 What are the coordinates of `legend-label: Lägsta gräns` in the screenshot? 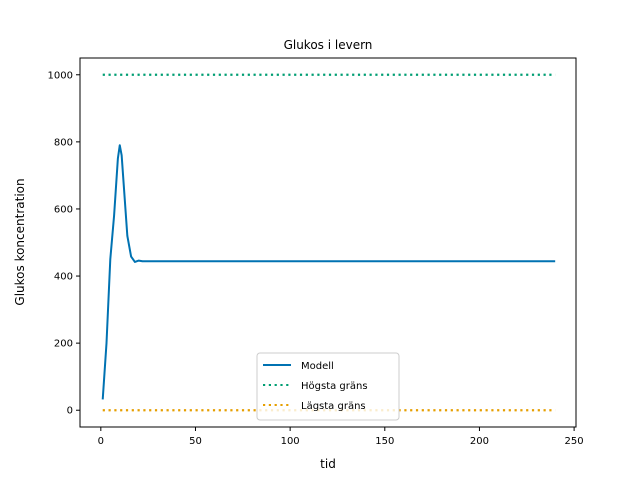 It's located at (333, 406).